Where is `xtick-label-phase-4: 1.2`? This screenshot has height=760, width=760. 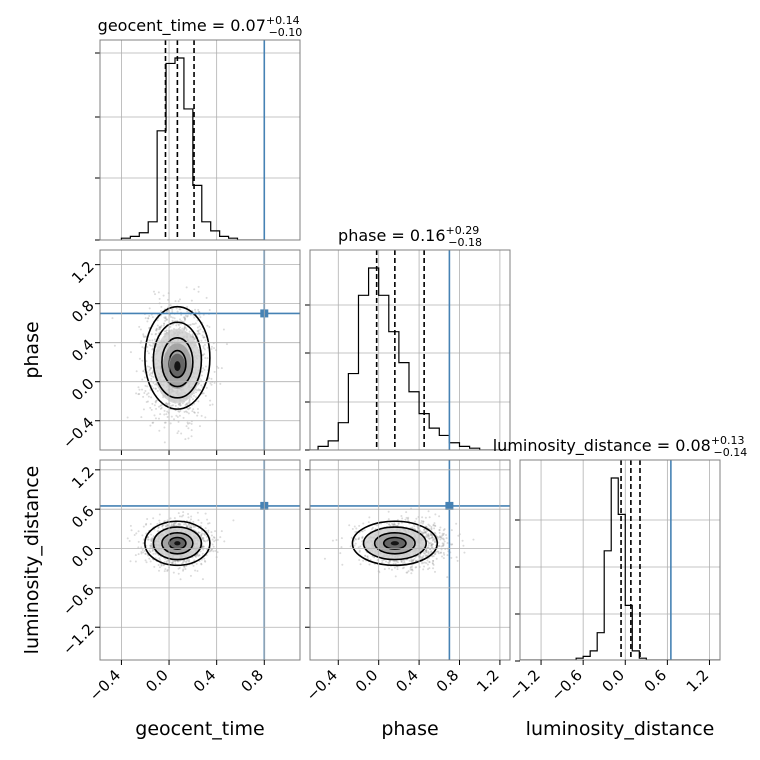
xtick-label-phase-4: 1.2 is located at coordinates (488, 681).